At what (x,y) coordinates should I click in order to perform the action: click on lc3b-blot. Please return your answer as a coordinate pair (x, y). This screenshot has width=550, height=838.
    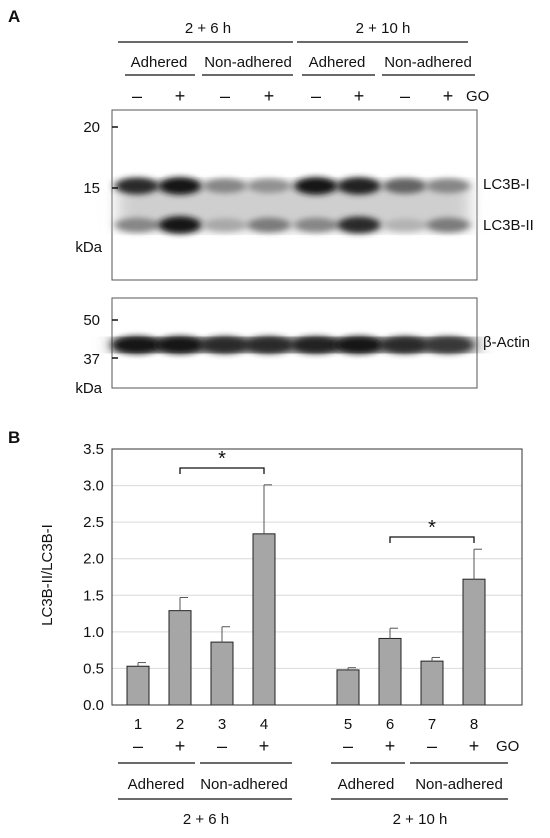
    Looking at the image, I should click on (294, 195).